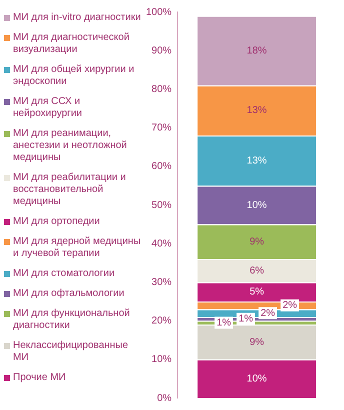  Describe the element at coordinates (162, 321) in the screenshot. I see `y-tick-label: 20%` at that location.